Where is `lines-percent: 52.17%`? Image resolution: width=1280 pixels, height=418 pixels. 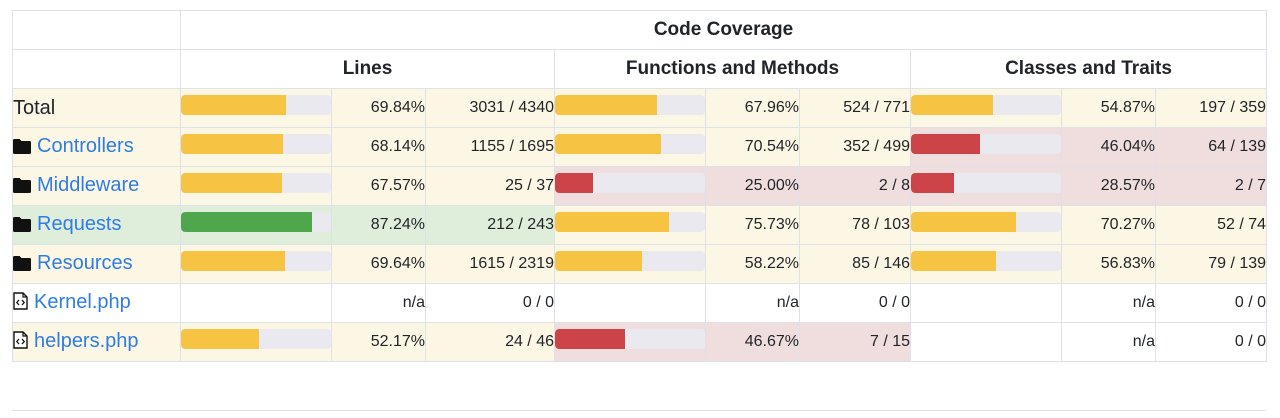
lines-percent: 52.17% is located at coordinates (378, 342).